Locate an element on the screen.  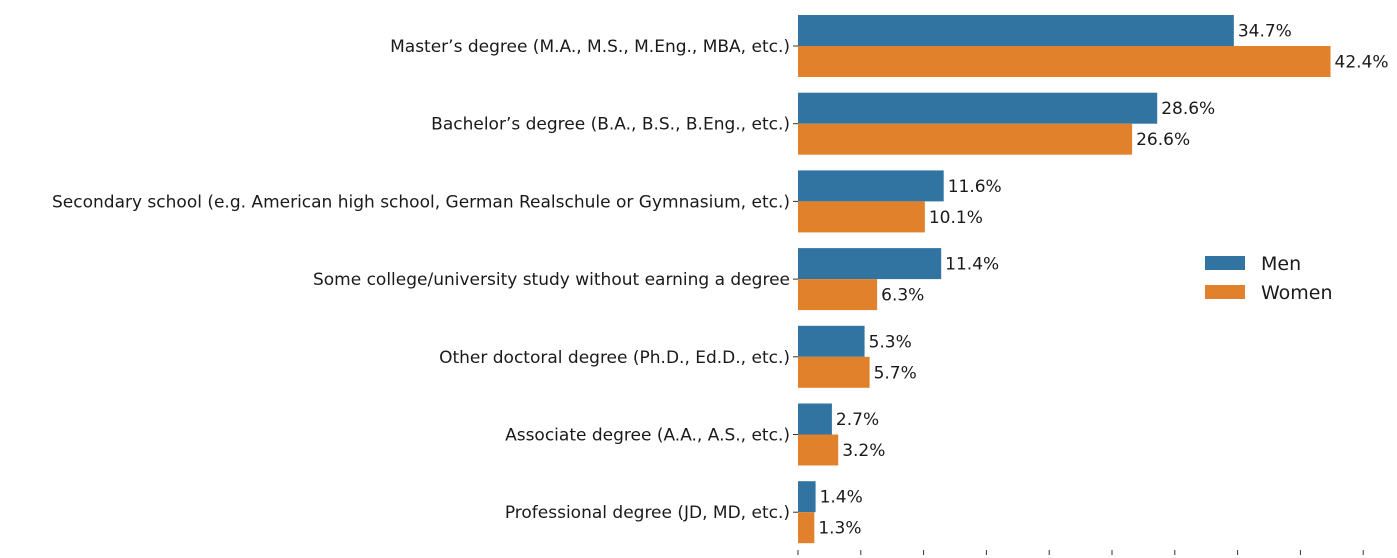
category-label-5: Associate degree (A.A., A.S., etc.) is located at coordinates (647, 436).